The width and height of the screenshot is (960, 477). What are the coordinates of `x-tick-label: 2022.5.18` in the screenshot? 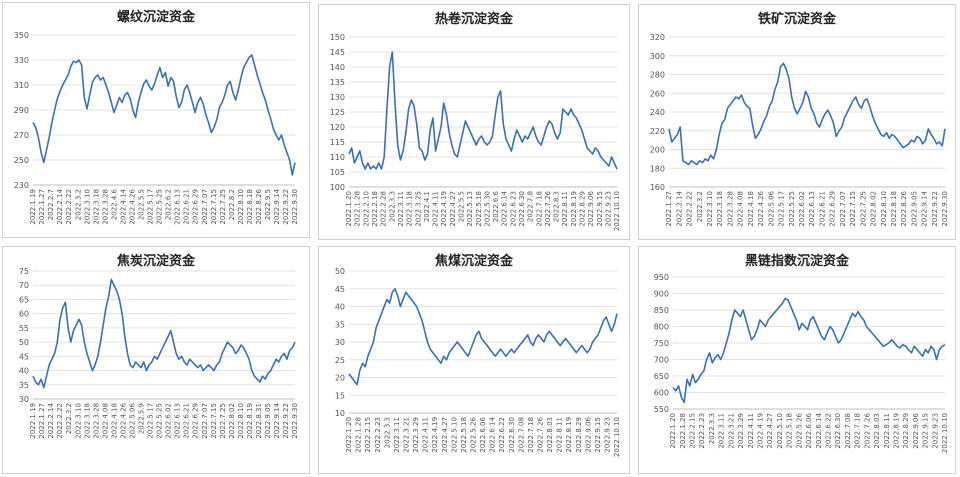 It's located at (479, 209).